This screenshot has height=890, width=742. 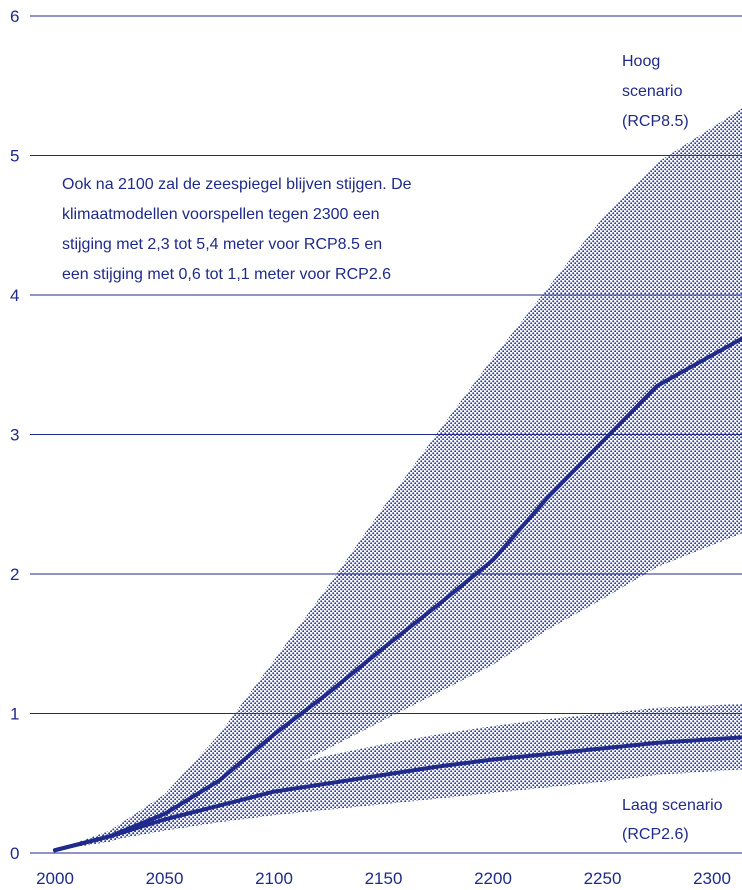 What do you see at coordinates (672, 805) in the screenshot?
I see `series-label-low-line: Laag scenario` at bounding box center [672, 805].